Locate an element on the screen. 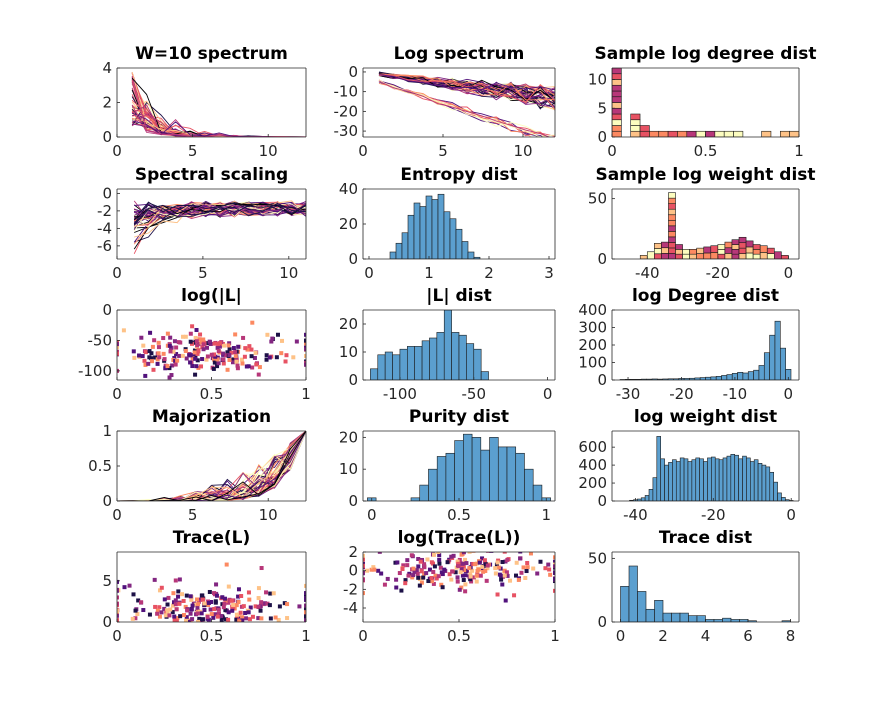  y-tick-label: 10 is located at coordinates (348, 469).